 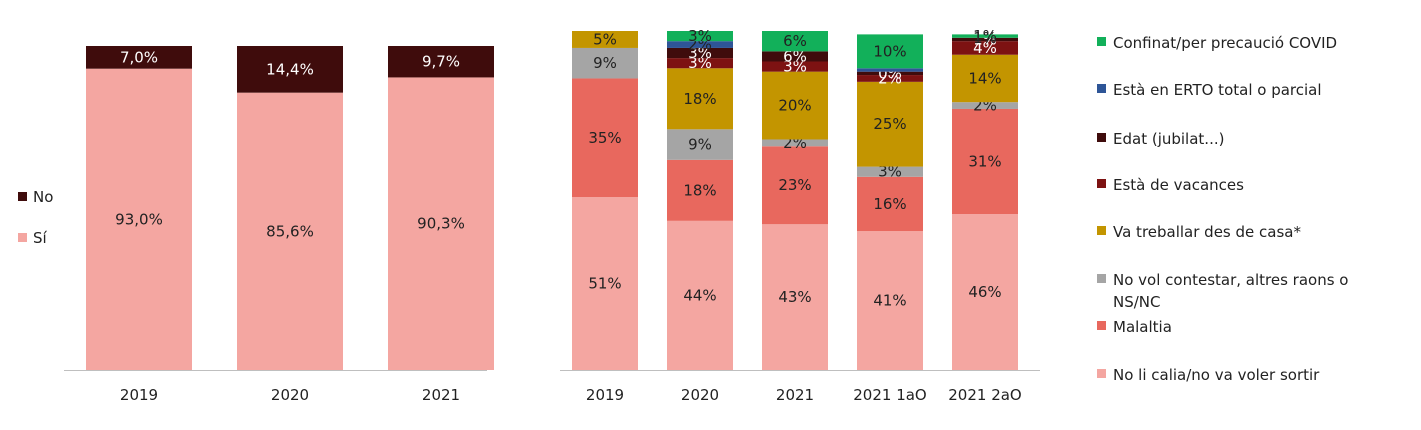 I want to click on legend-label-nolicalia: No li calia/no va voler sortir, so click(x=1216, y=375).